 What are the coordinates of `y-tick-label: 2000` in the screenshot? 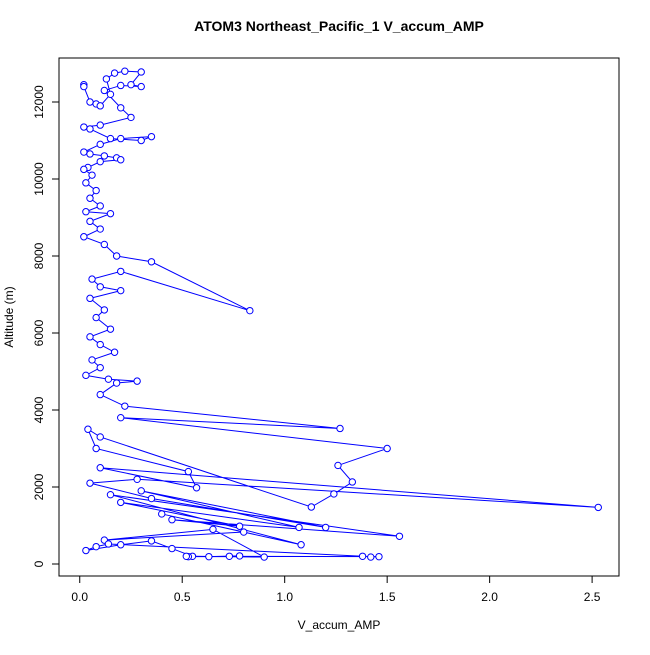 It's located at (39, 486).